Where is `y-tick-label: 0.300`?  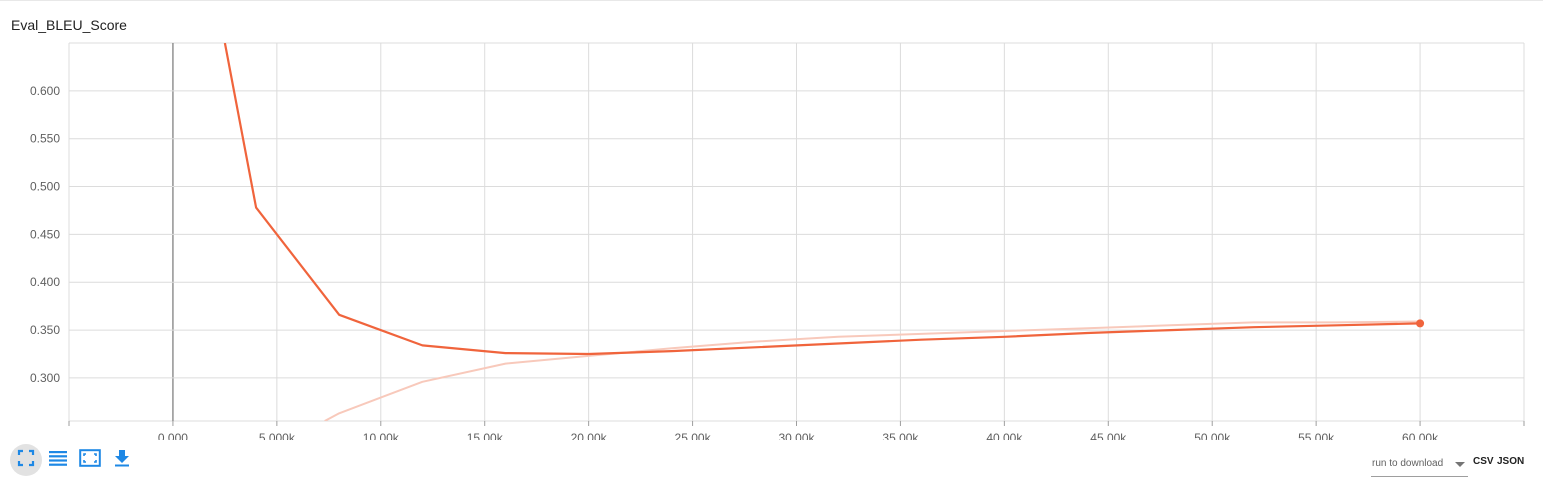 y-tick-label: 0.300 is located at coordinates (45, 378).